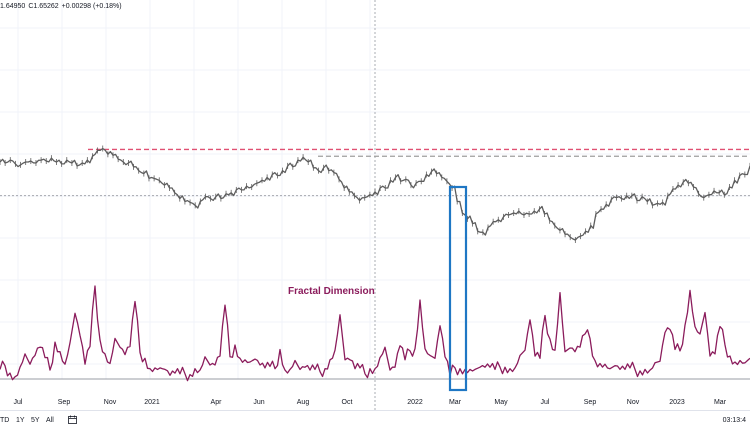 The height and width of the screenshot is (435, 750). I want to click on calendar-icon, so click(72, 419).